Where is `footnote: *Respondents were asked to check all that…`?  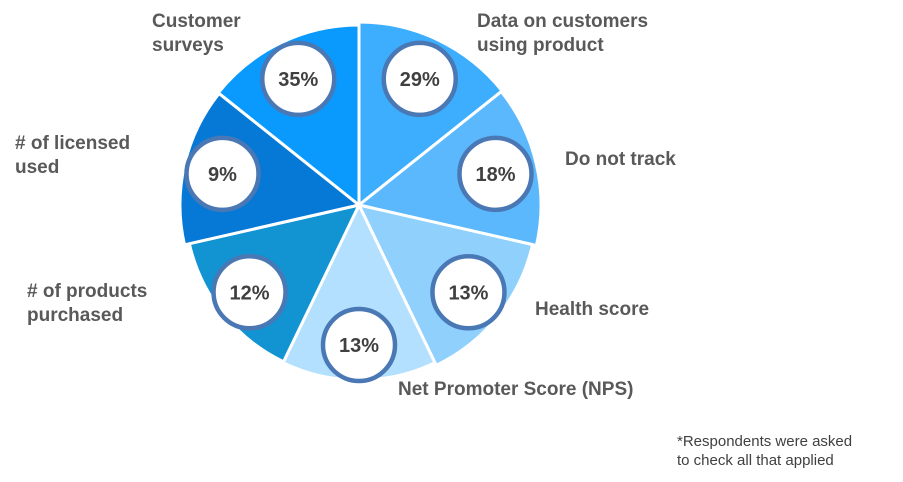
footnote: *Respondents were asked to check all that… is located at coordinates (765, 451).